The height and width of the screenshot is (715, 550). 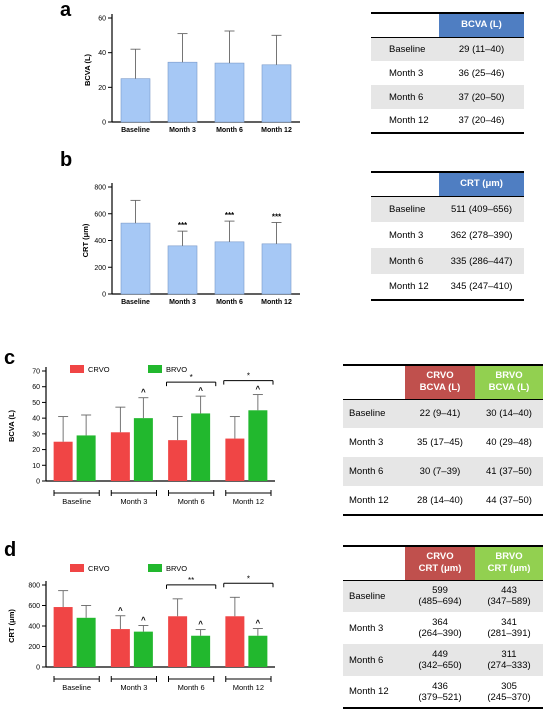 I want to click on cell-value: 30 (14–40), so click(x=509, y=413).